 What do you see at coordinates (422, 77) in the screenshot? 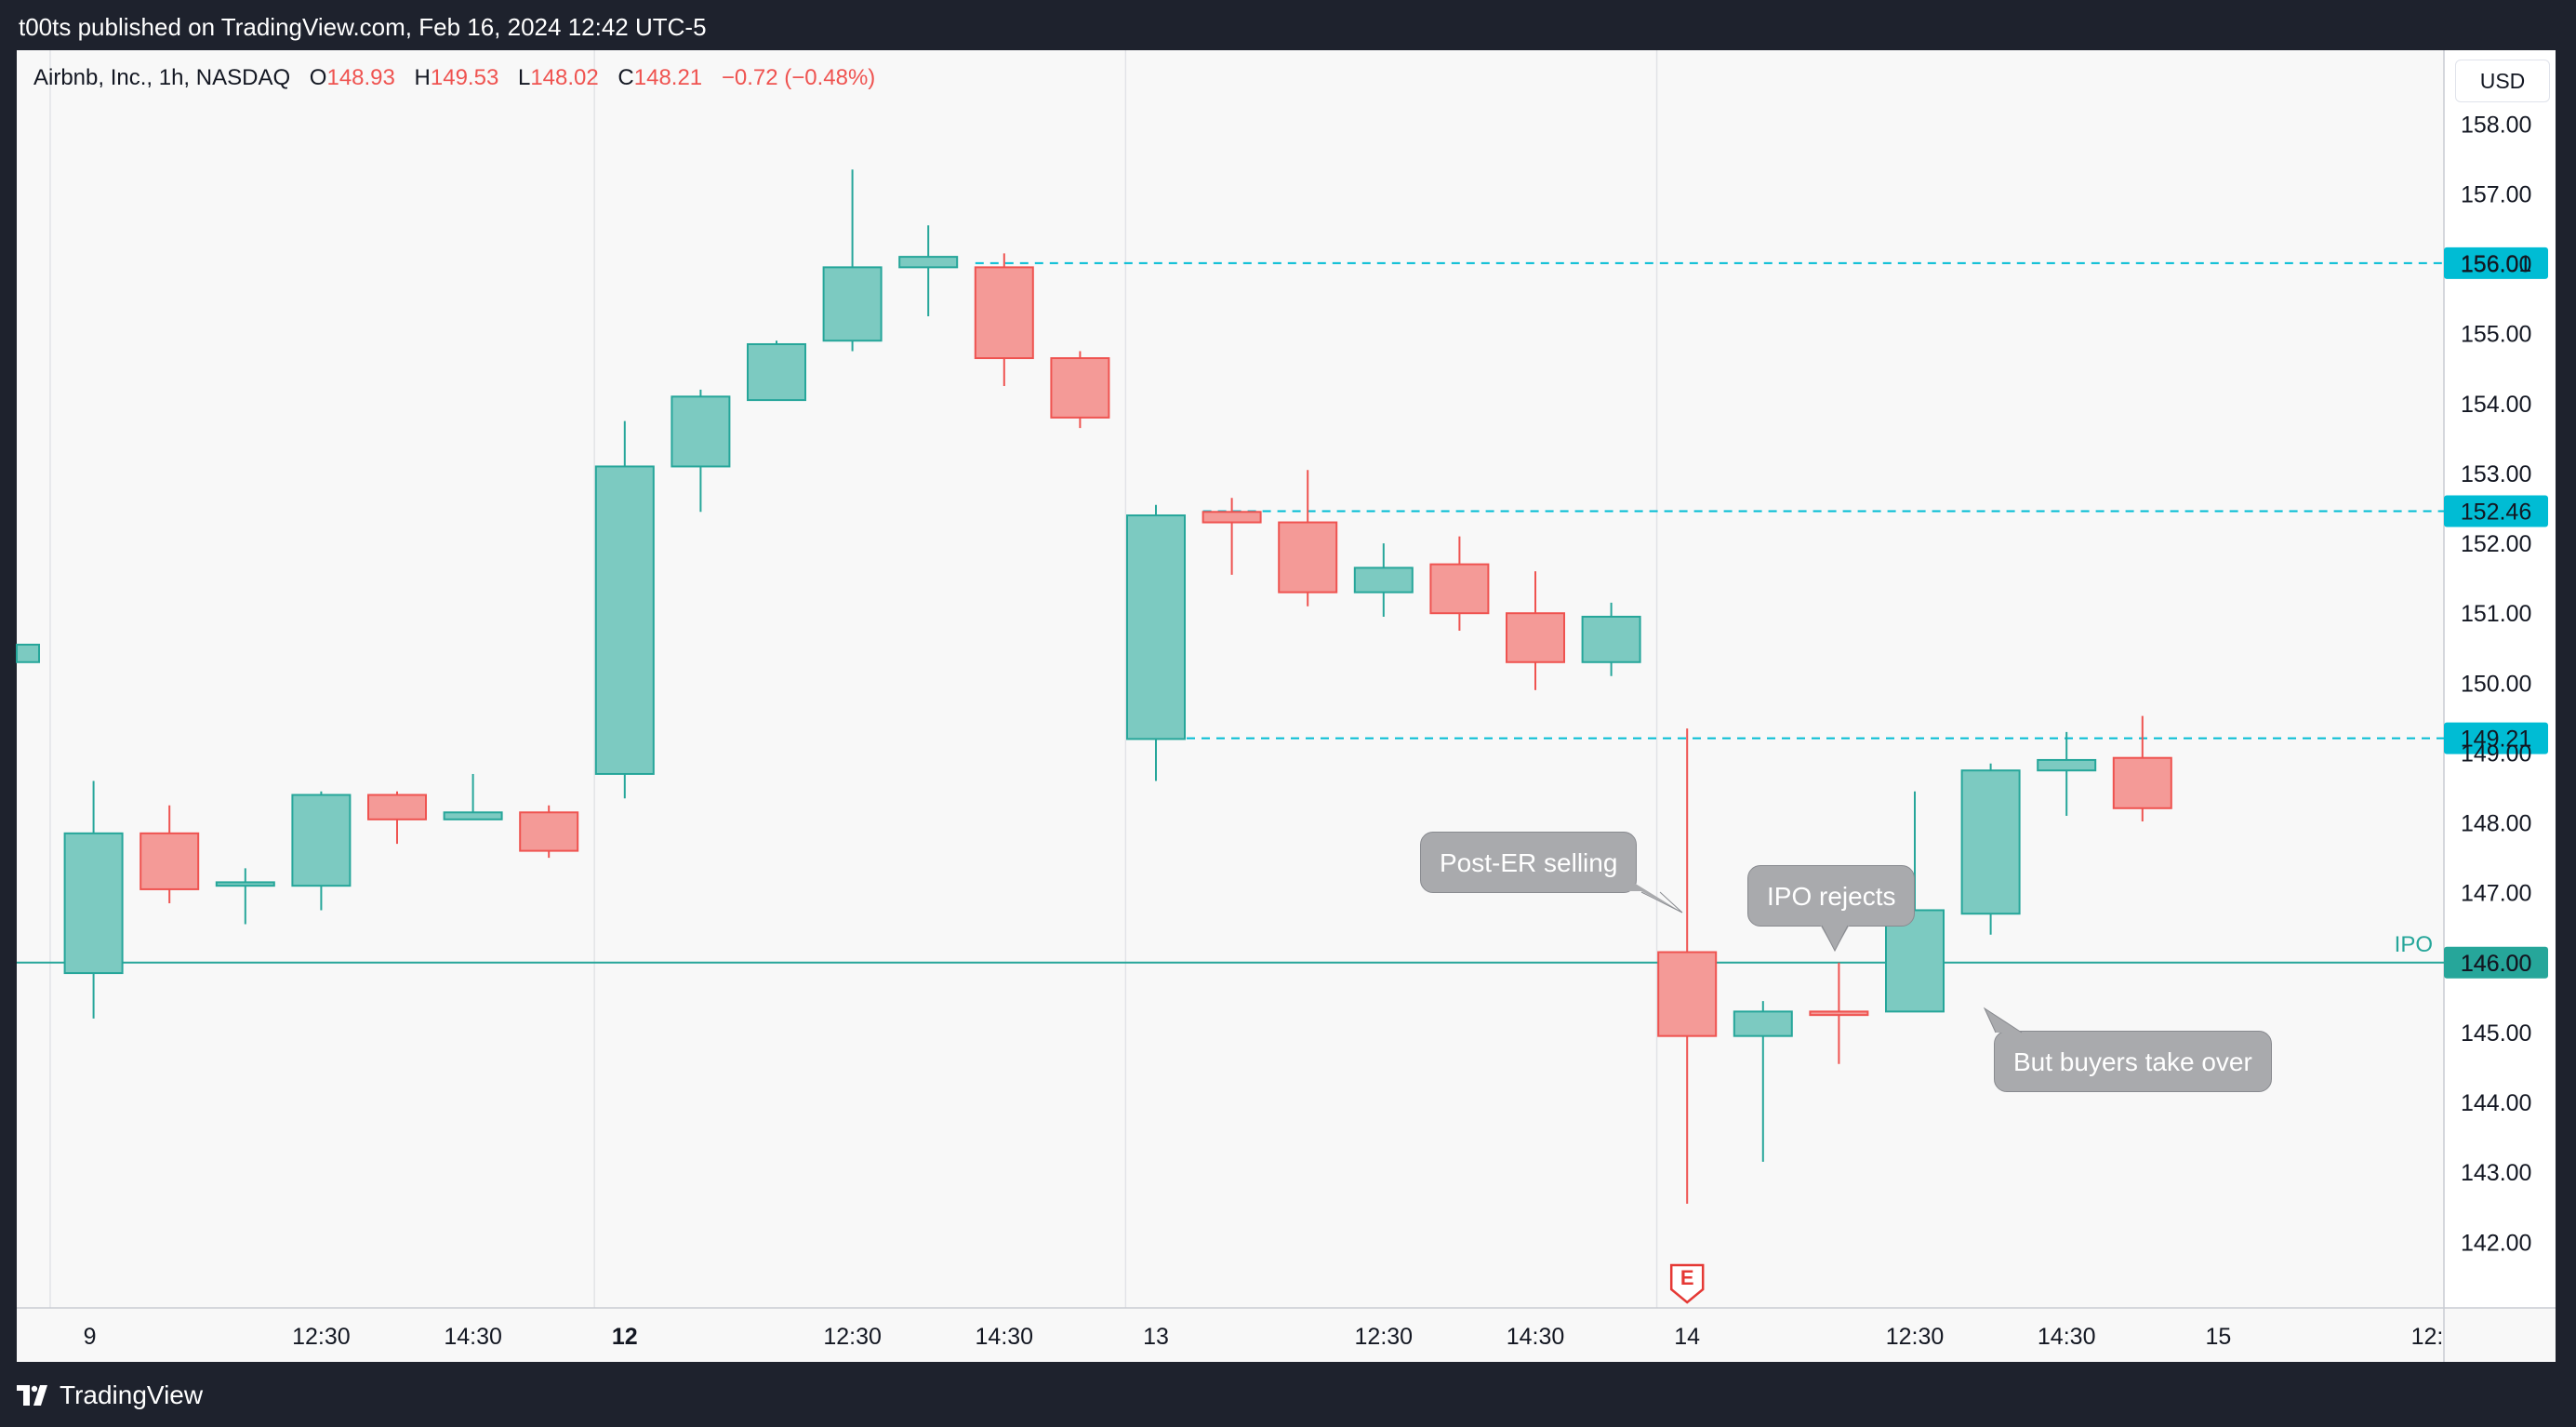
I see `legend-high-label: H` at bounding box center [422, 77].